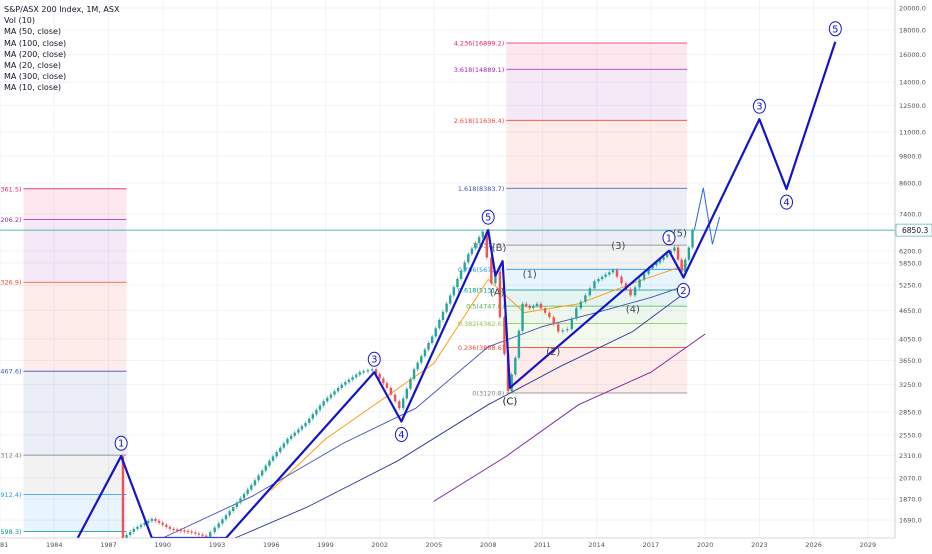 Image resolution: width=932 pixels, height=554 pixels. I want to click on time-axis-tick: 2008, so click(488, 545).